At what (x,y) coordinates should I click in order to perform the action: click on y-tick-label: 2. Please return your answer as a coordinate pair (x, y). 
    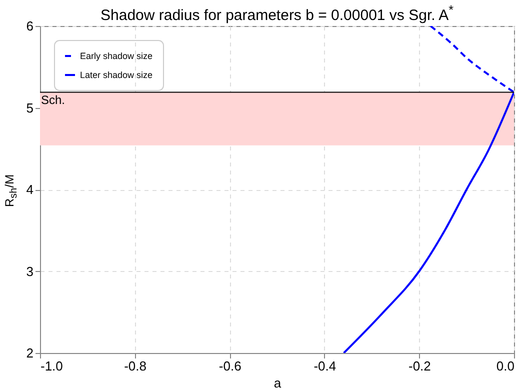
    Looking at the image, I should click on (30, 353).